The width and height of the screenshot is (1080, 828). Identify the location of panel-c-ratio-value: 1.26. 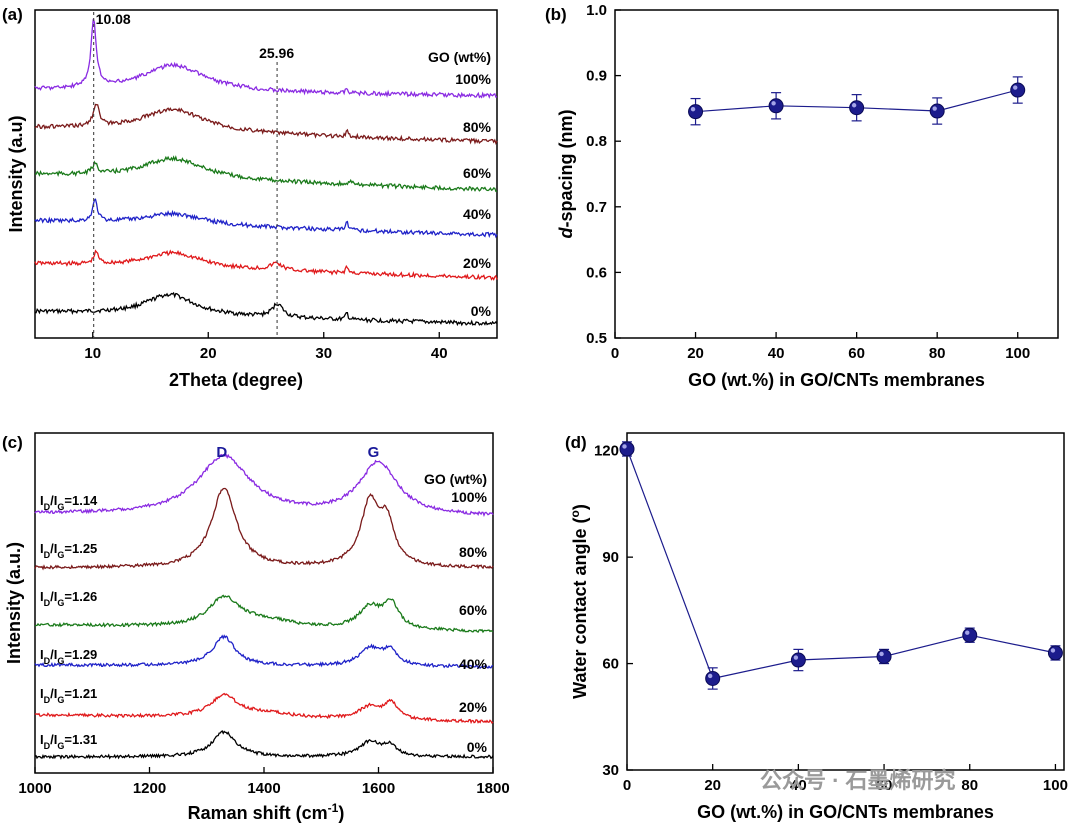
(84, 596).